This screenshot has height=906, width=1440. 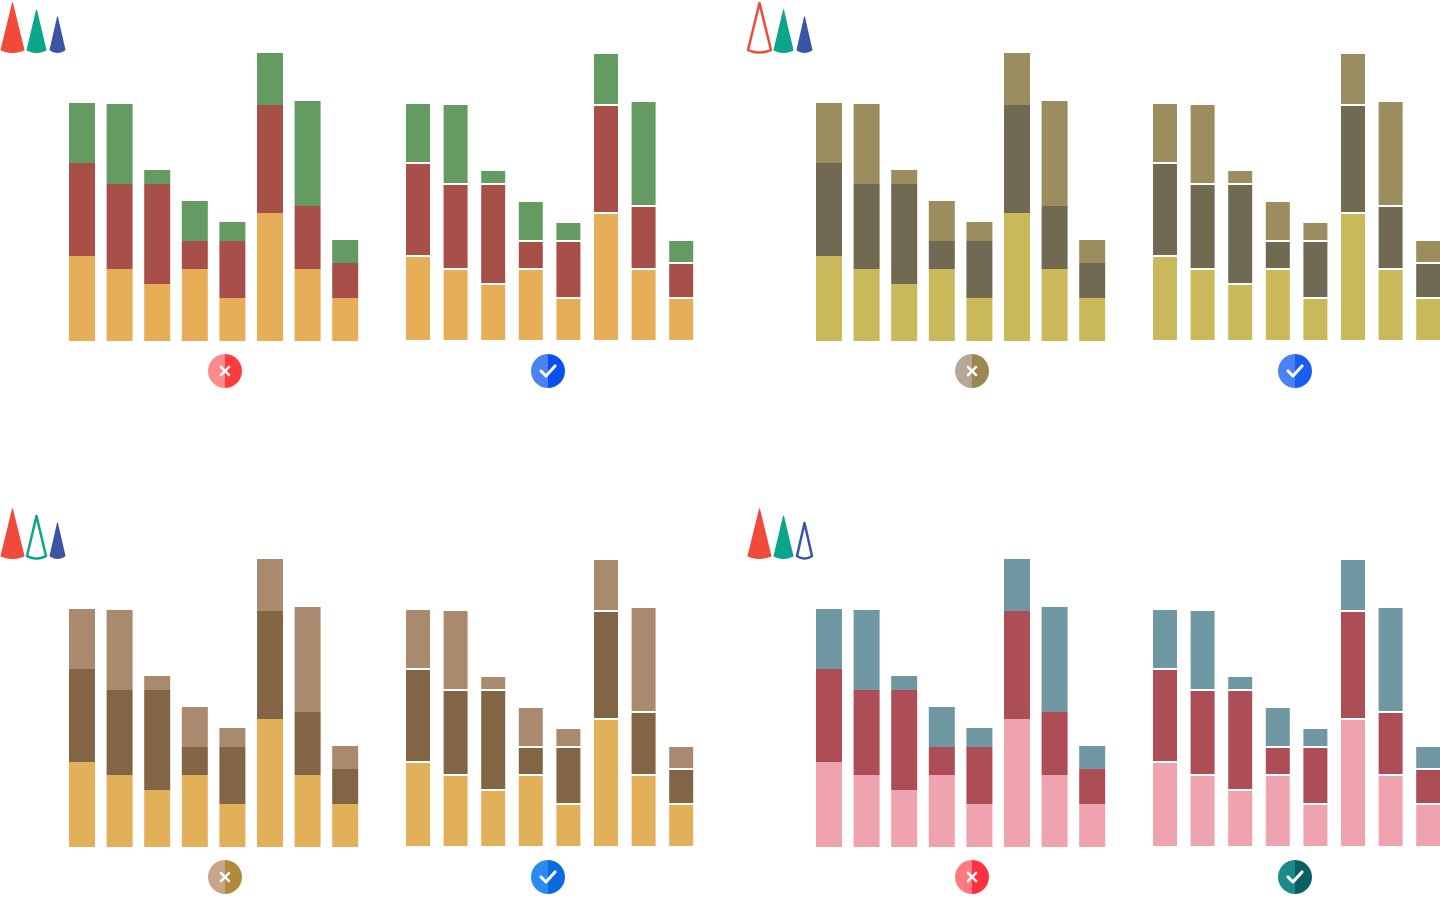 What do you see at coordinates (1295, 371) in the screenshot?
I see `check-icon` at bounding box center [1295, 371].